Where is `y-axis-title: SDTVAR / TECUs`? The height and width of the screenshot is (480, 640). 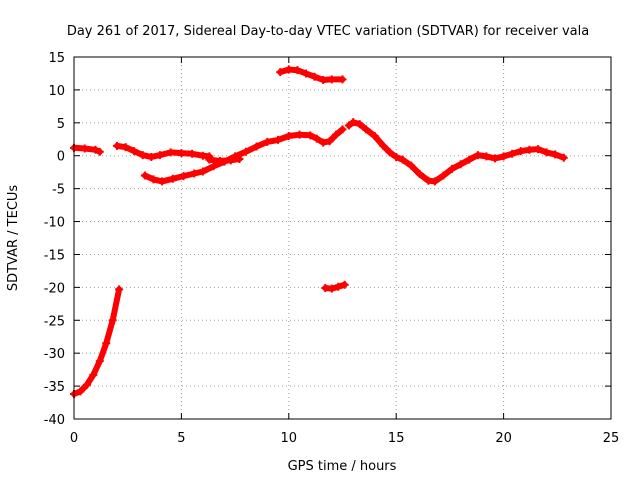
y-axis-title: SDTVAR / TECUs is located at coordinates (13, 238).